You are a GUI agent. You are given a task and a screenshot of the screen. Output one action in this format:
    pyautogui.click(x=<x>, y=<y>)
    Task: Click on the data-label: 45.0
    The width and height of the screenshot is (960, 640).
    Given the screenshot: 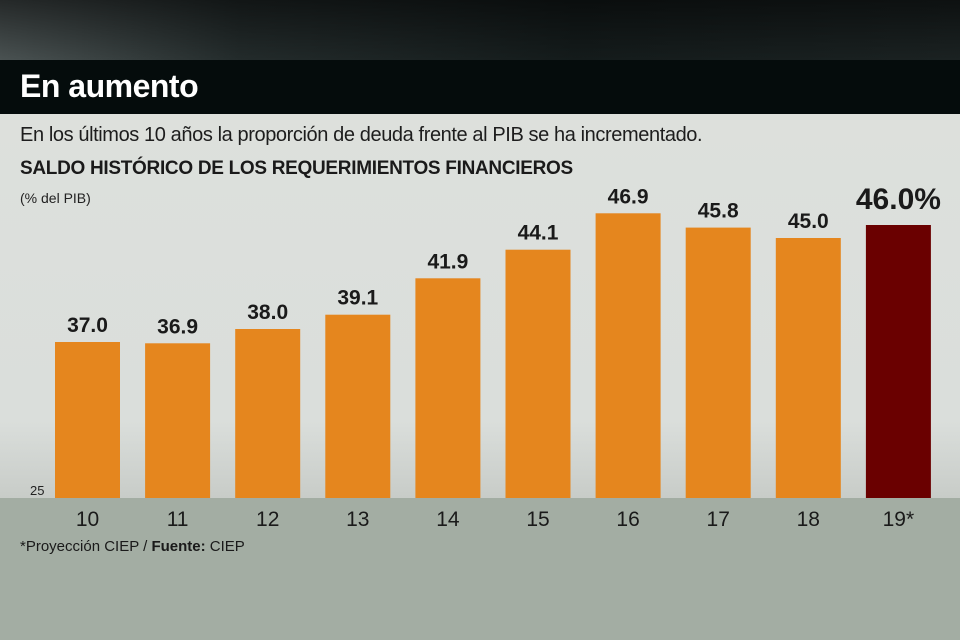 What is the action you would take?
    pyautogui.click(x=808, y=221)
    